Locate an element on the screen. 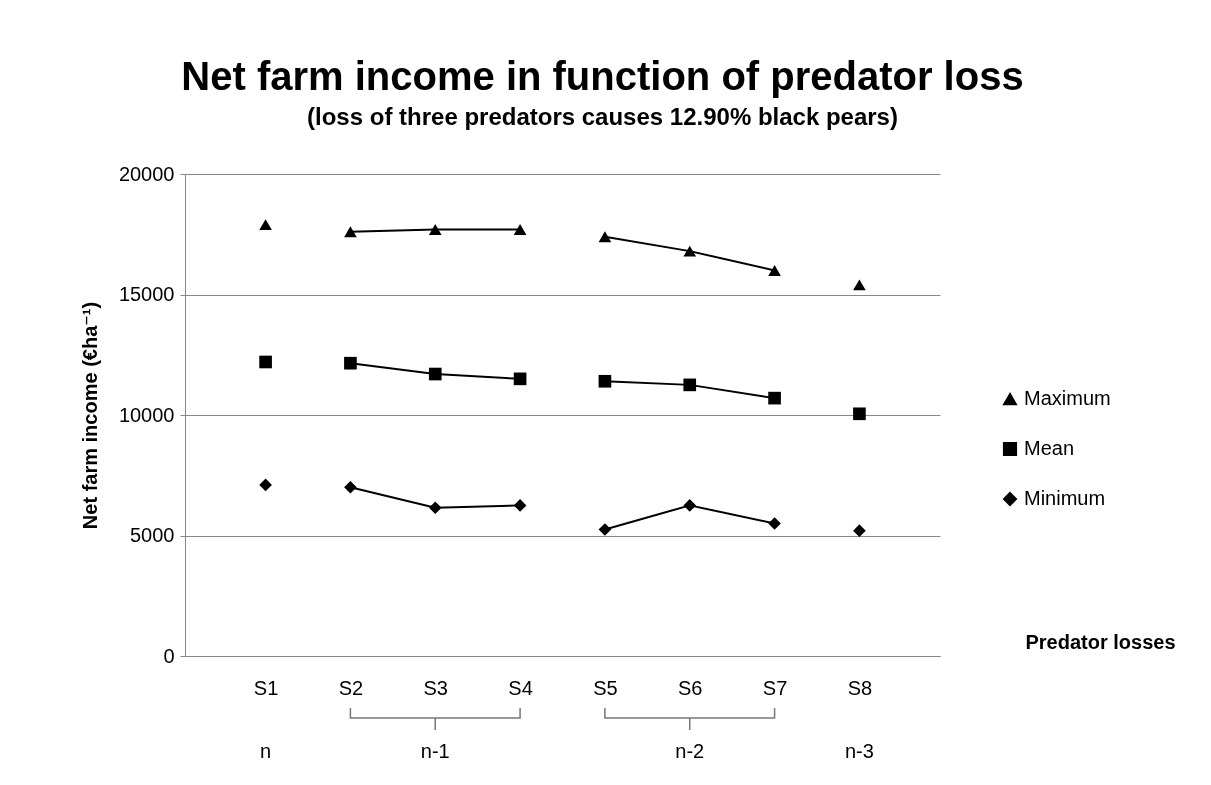  y-tick-label: 0 is located at coordinates (169, 655).